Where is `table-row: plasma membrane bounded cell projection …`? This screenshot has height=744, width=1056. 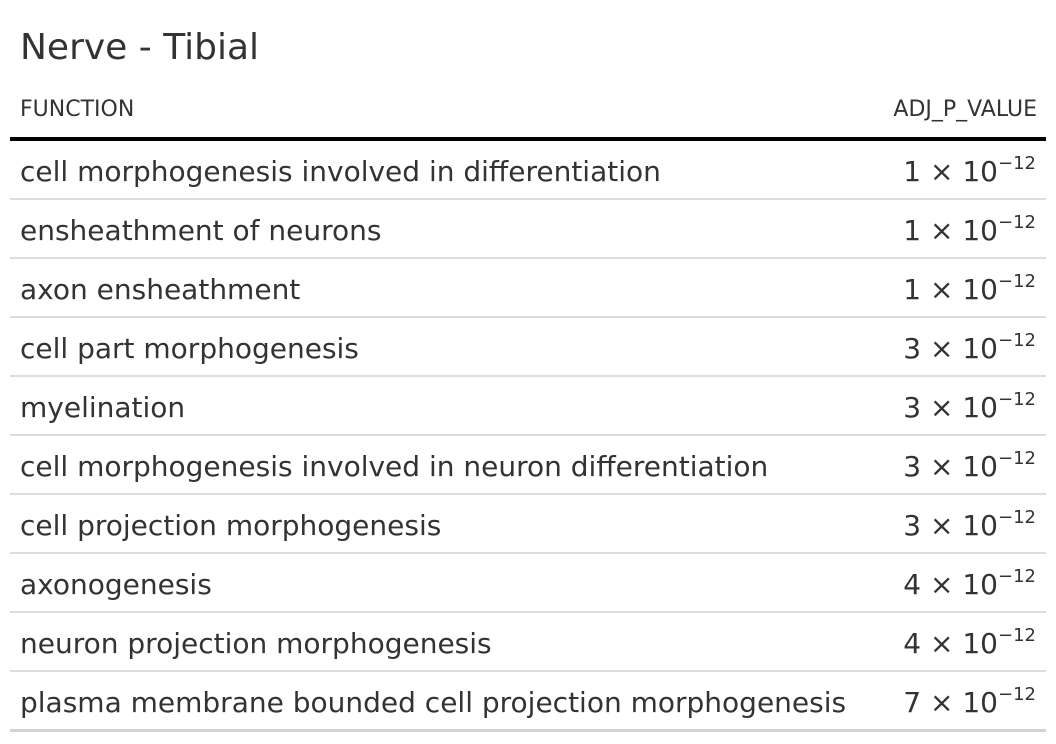
table-row: plasma membrane bounded cell projection … is located at coordinates (528, 702).